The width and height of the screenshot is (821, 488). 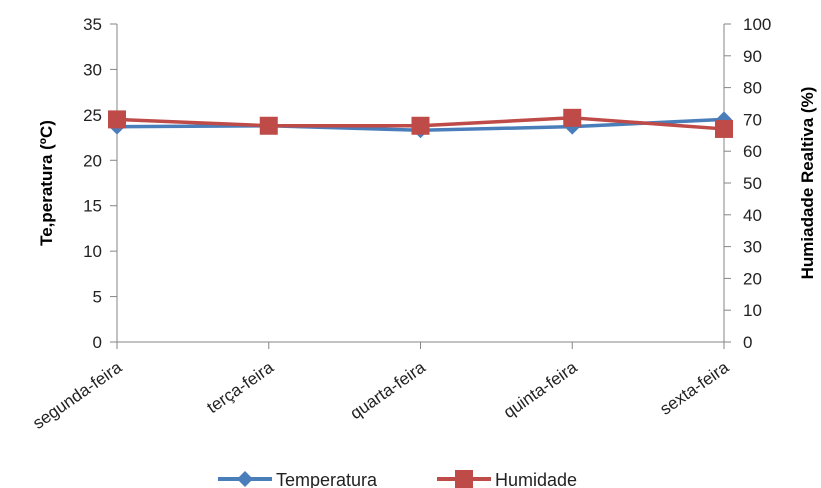 I want to click on legend-item: Humidade, so click(x=507, y=479).